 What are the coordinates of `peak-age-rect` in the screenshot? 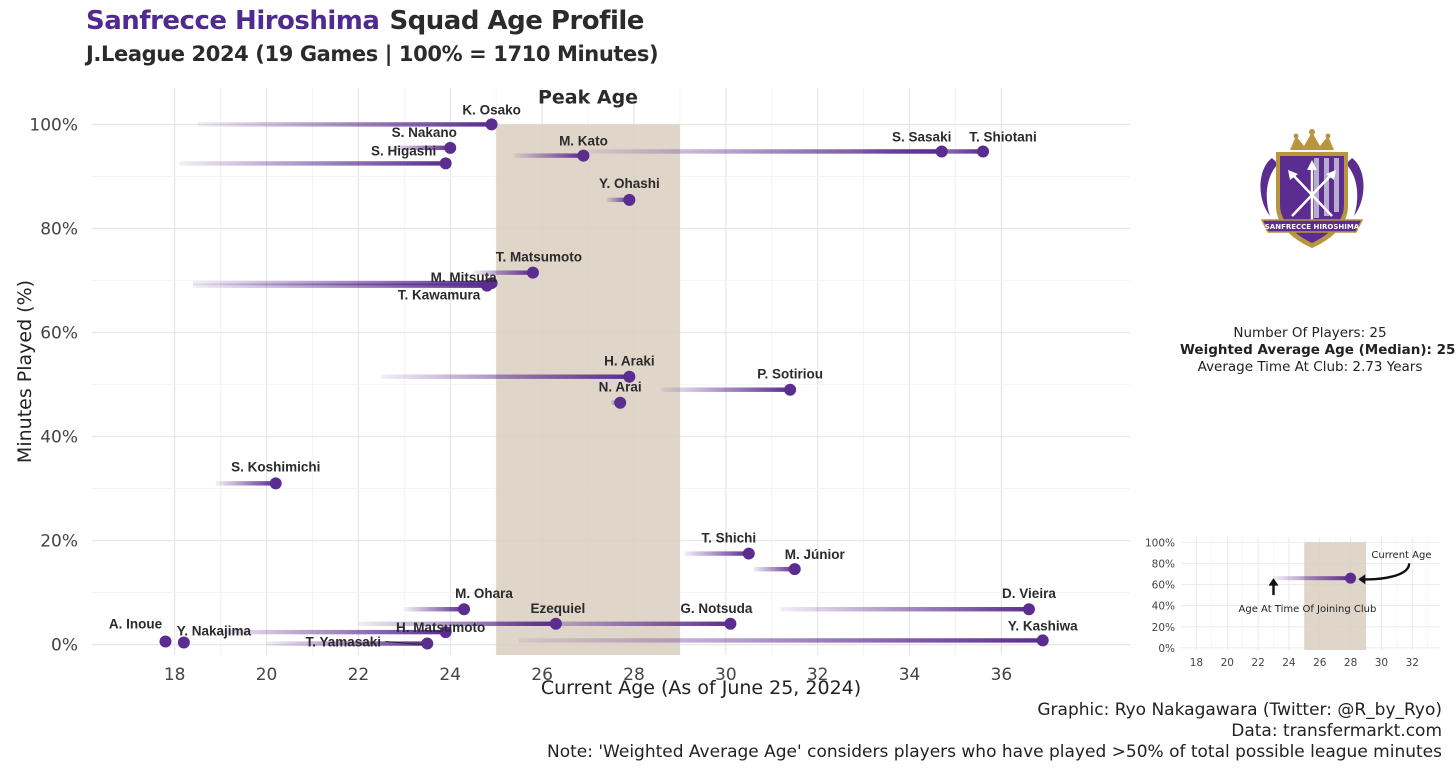 It's located at (588, 389).